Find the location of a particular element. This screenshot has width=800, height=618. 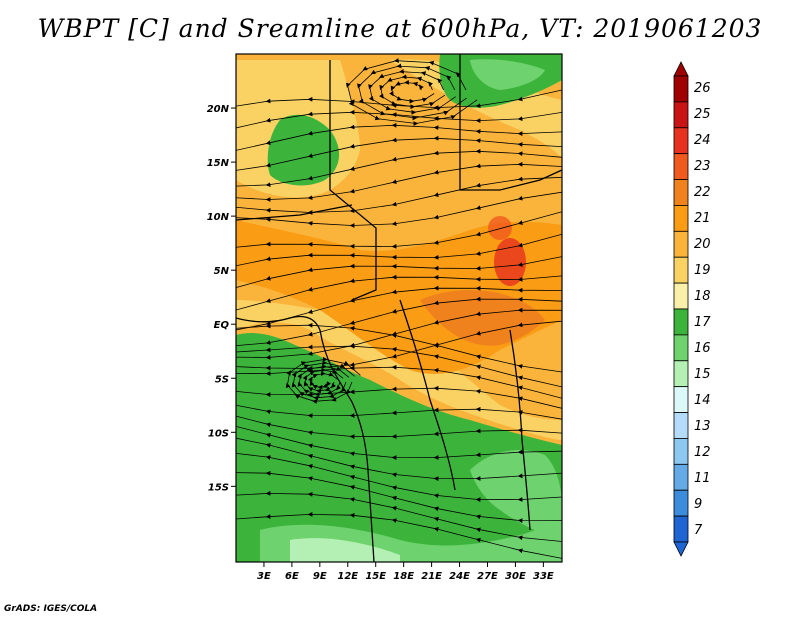

coastline-west-africa is located at coordinates (305, 438).